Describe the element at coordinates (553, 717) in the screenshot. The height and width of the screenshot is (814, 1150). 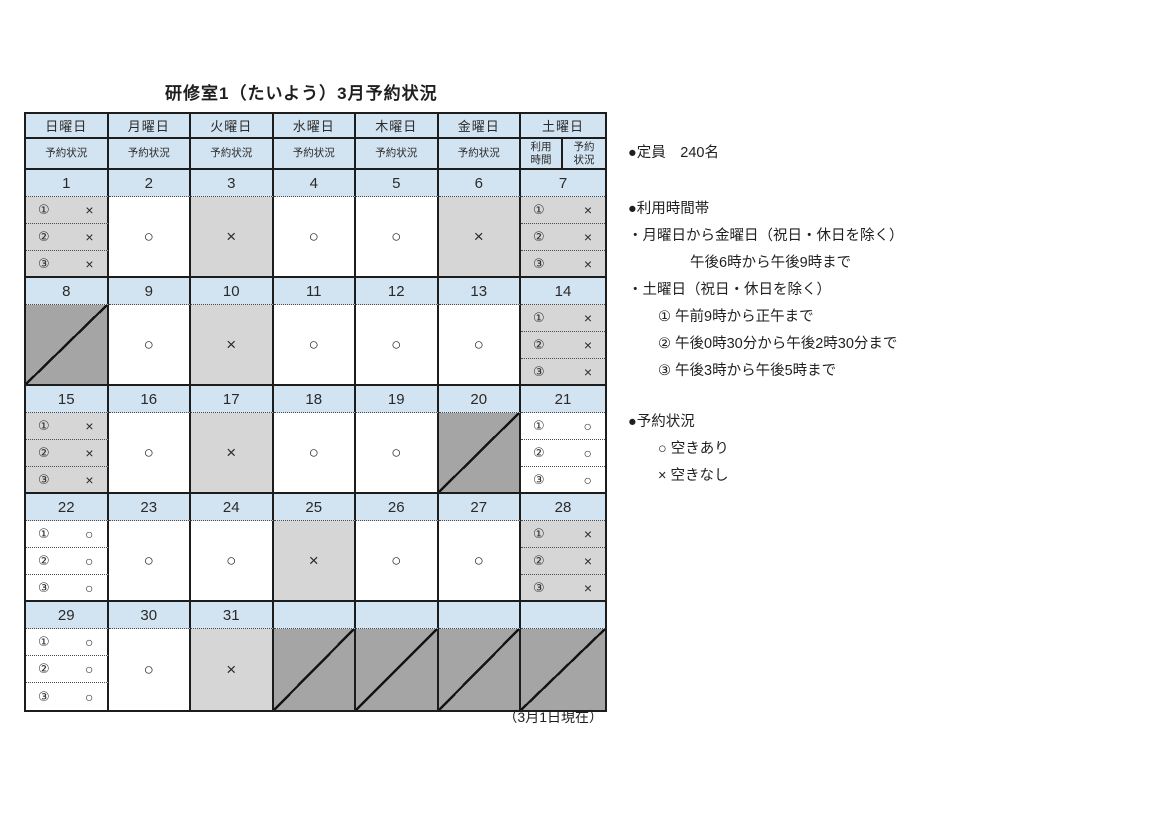
I see `as-of-note: （3月1日現在）` at that location.